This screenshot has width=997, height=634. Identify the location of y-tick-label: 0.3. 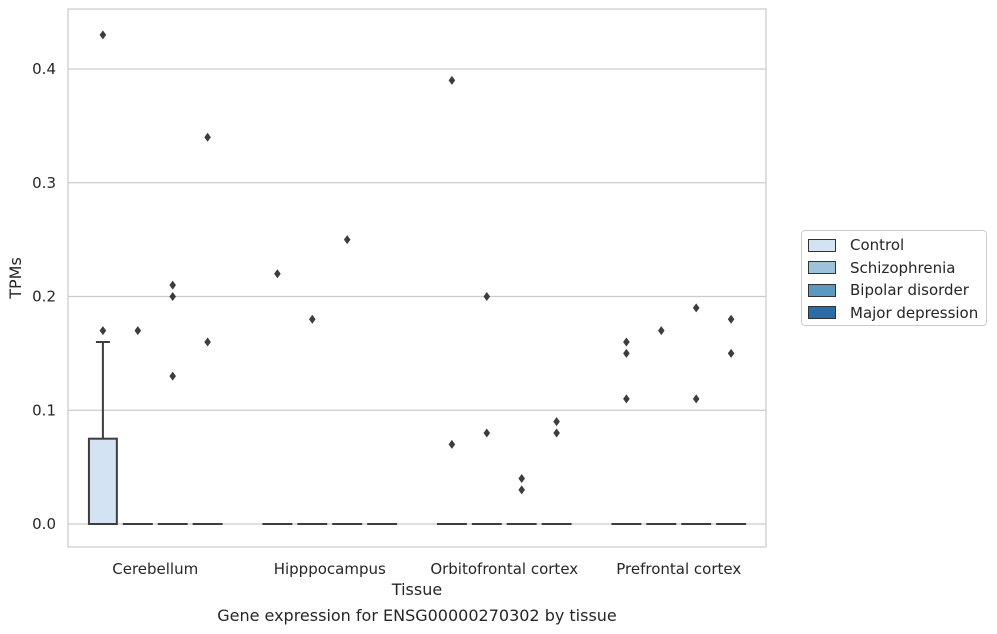
(44, 183).